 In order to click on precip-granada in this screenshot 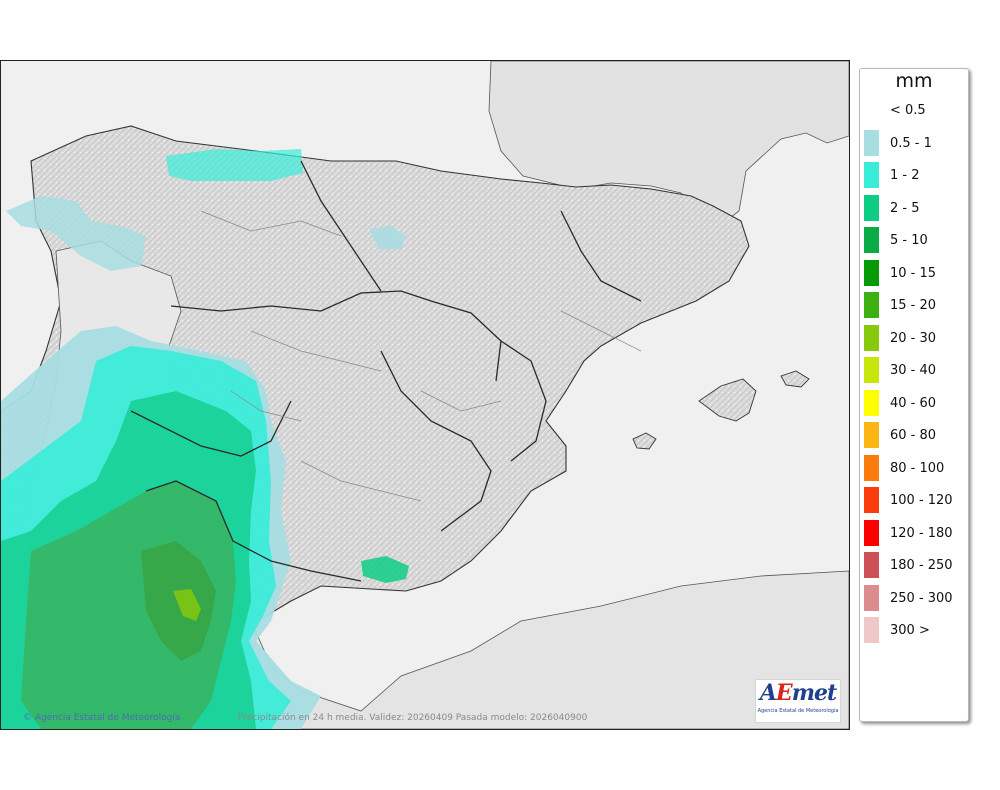, I will do `click(385, 569)`.